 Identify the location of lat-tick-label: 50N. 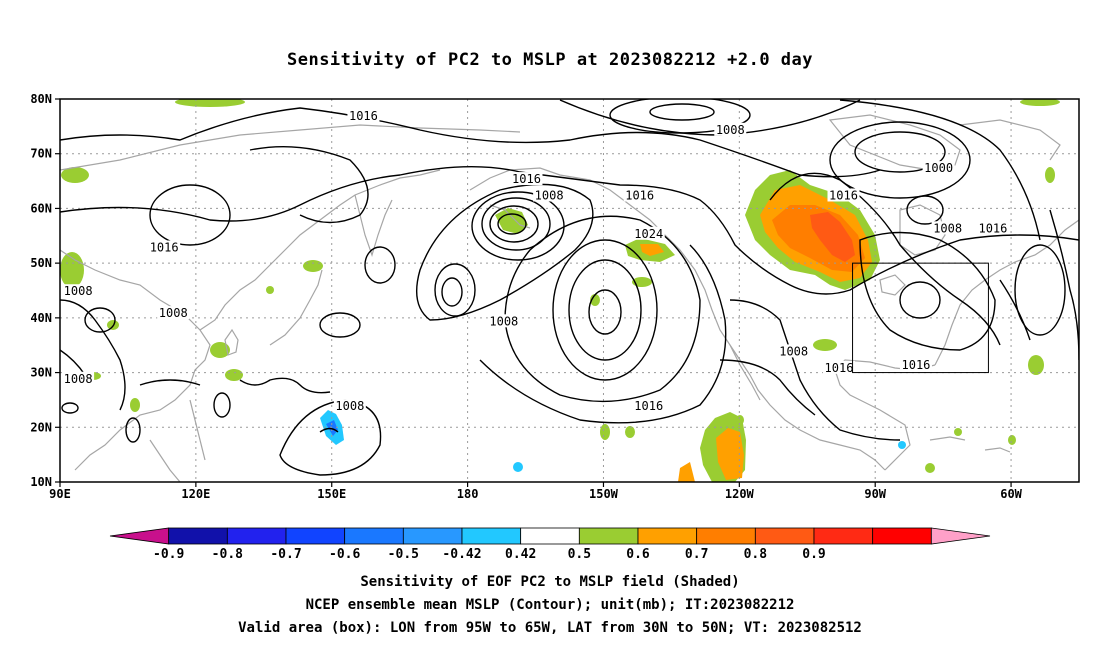
(41, 263).